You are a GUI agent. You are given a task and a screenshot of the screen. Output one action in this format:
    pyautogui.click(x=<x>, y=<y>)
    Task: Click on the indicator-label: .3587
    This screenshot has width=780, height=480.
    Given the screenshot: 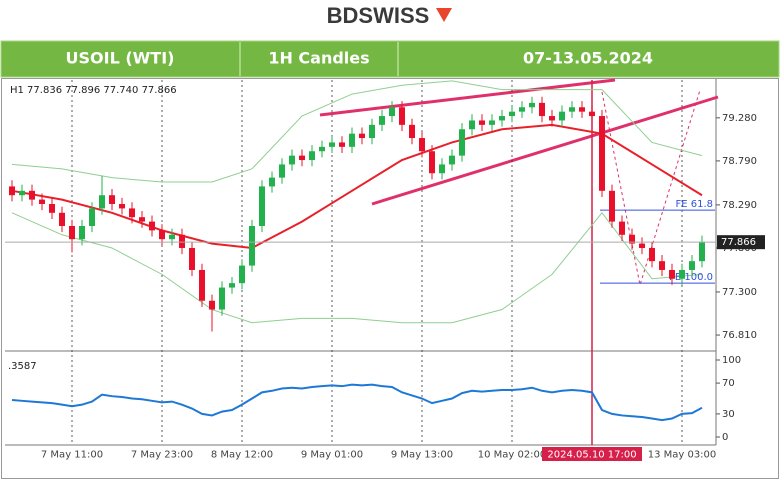 What is the action you would take?
    pyautogui.click(x=22, y=366)
    